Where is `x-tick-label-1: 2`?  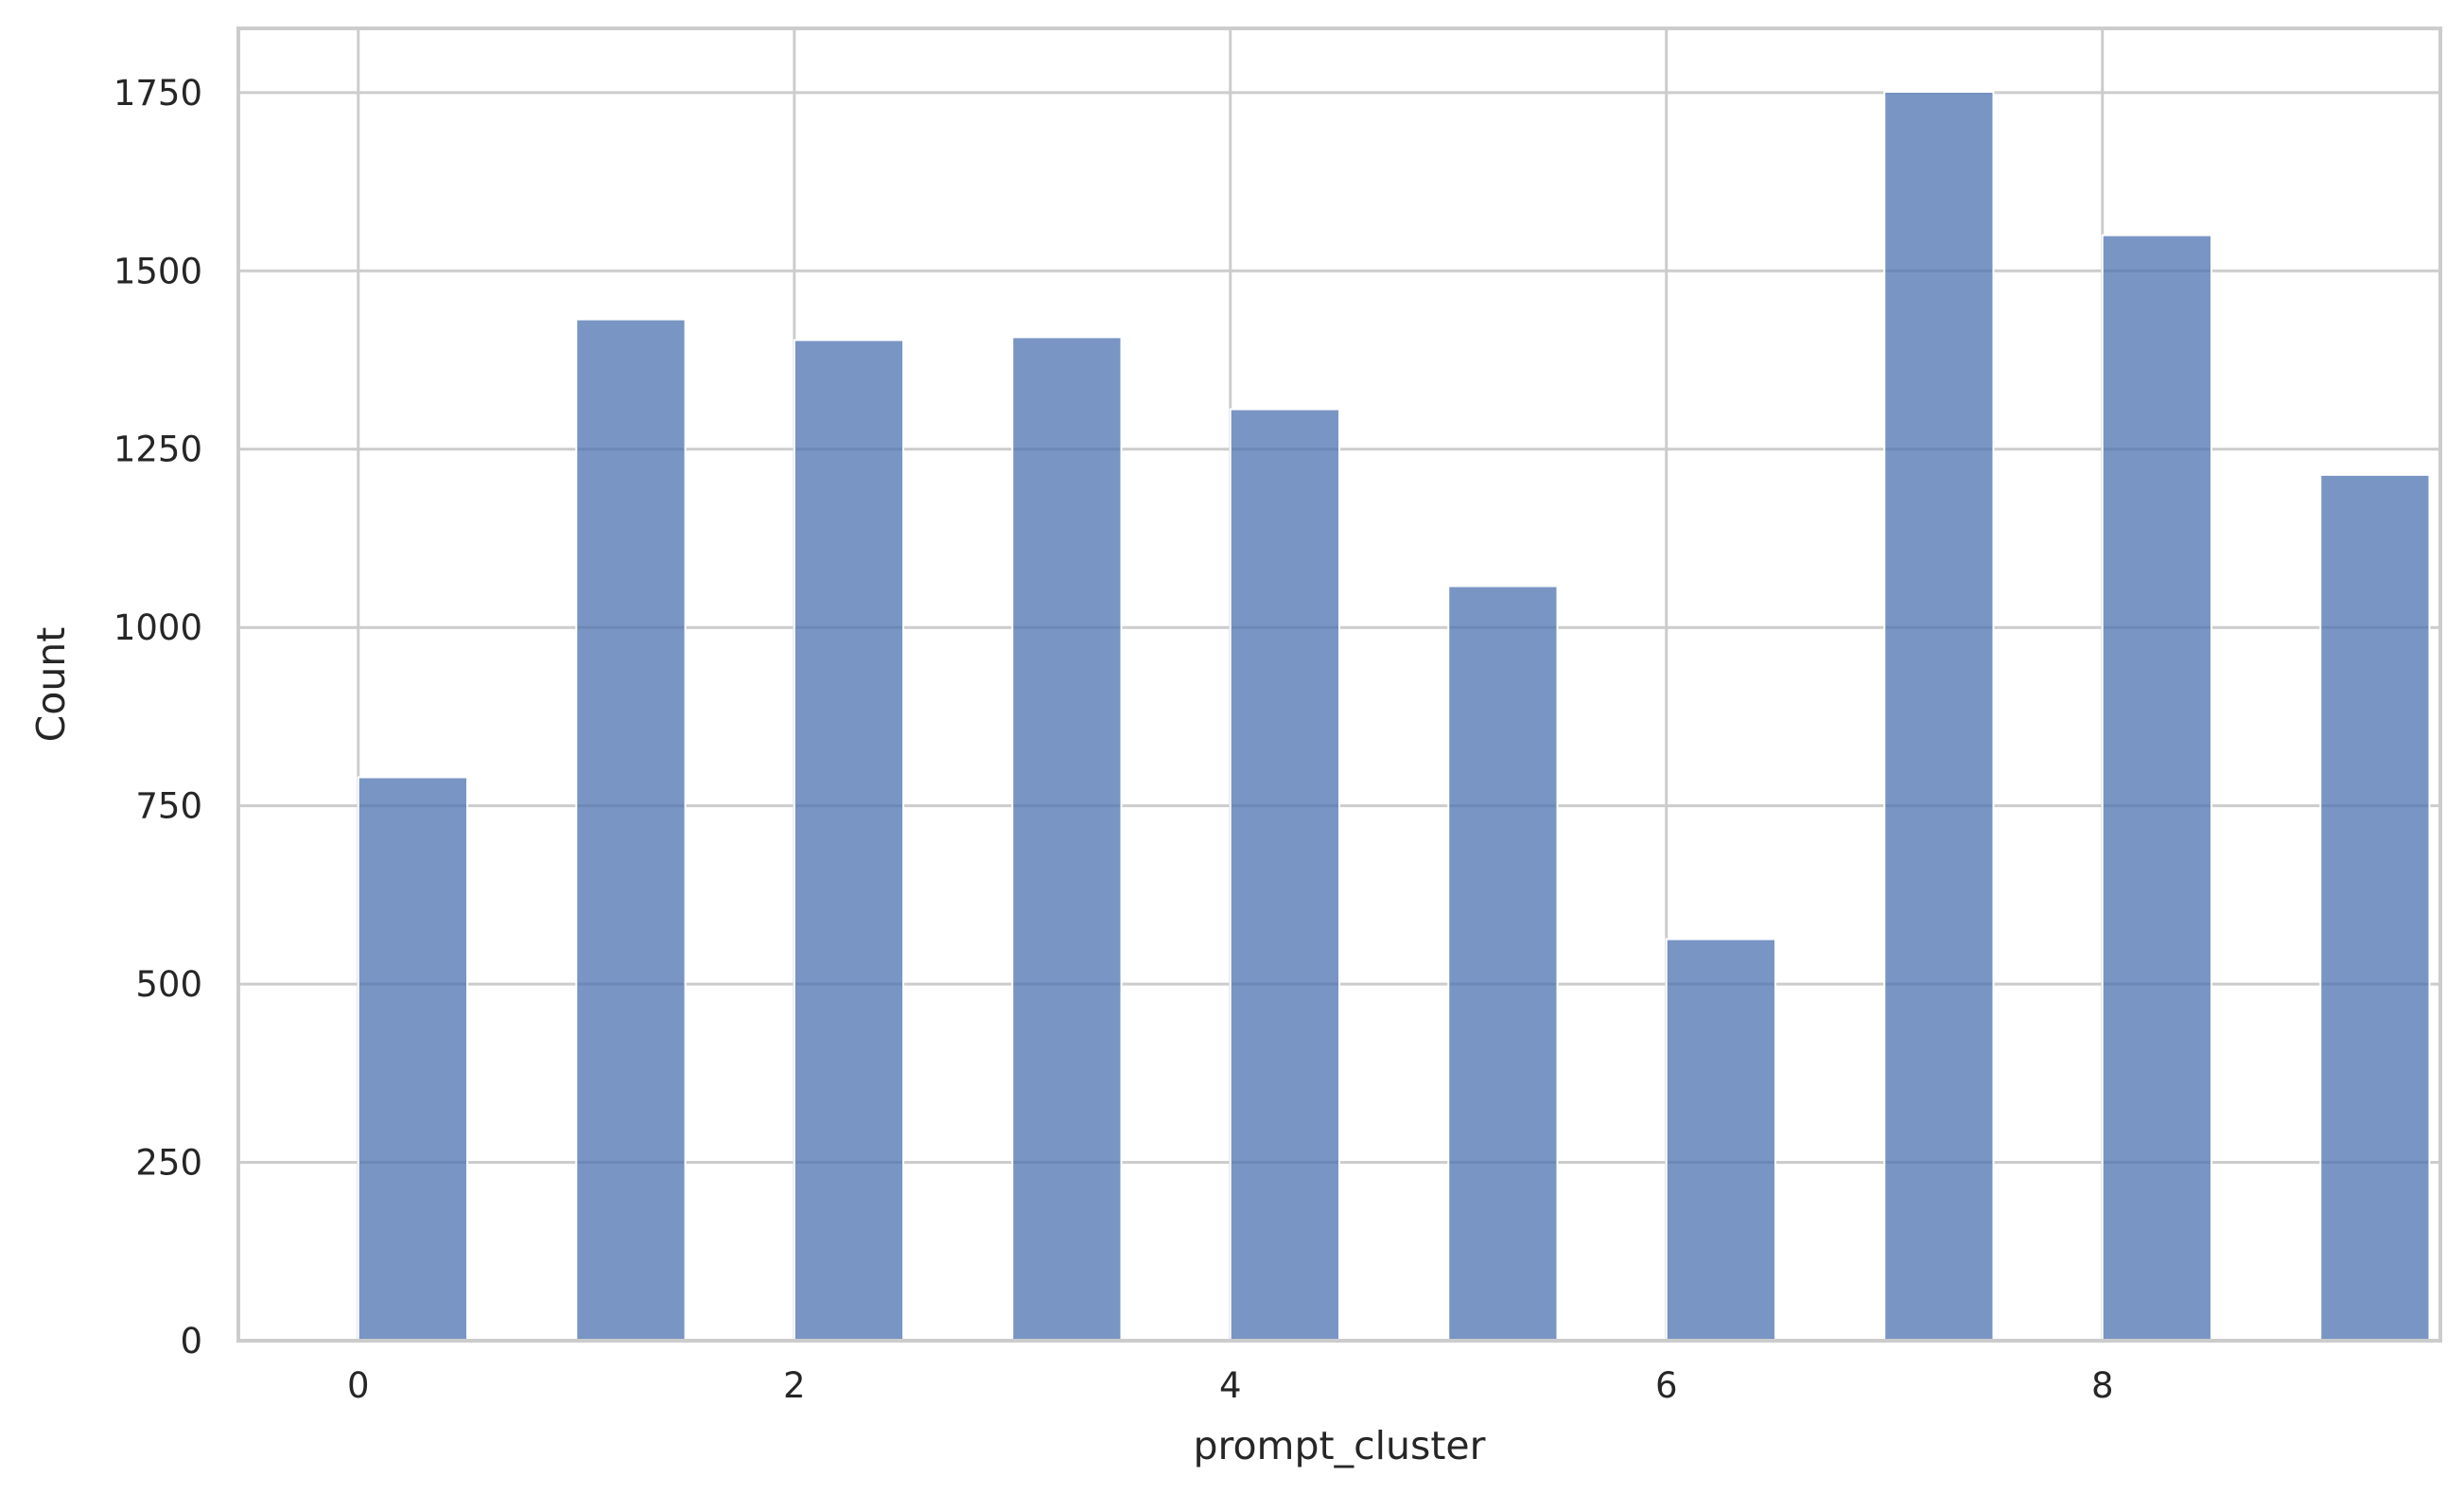 x-tick-label-1: 2 is located at coordinates (794, 1386).